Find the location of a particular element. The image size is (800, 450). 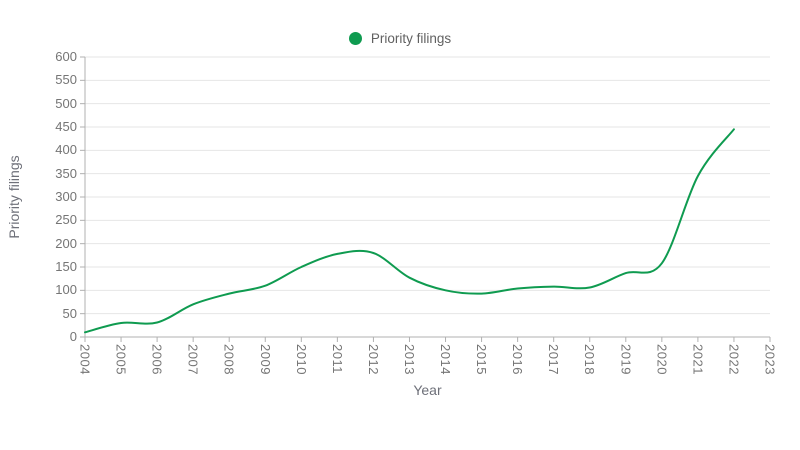

x-tick-label: 2022 is located at coordinates (734, 359).